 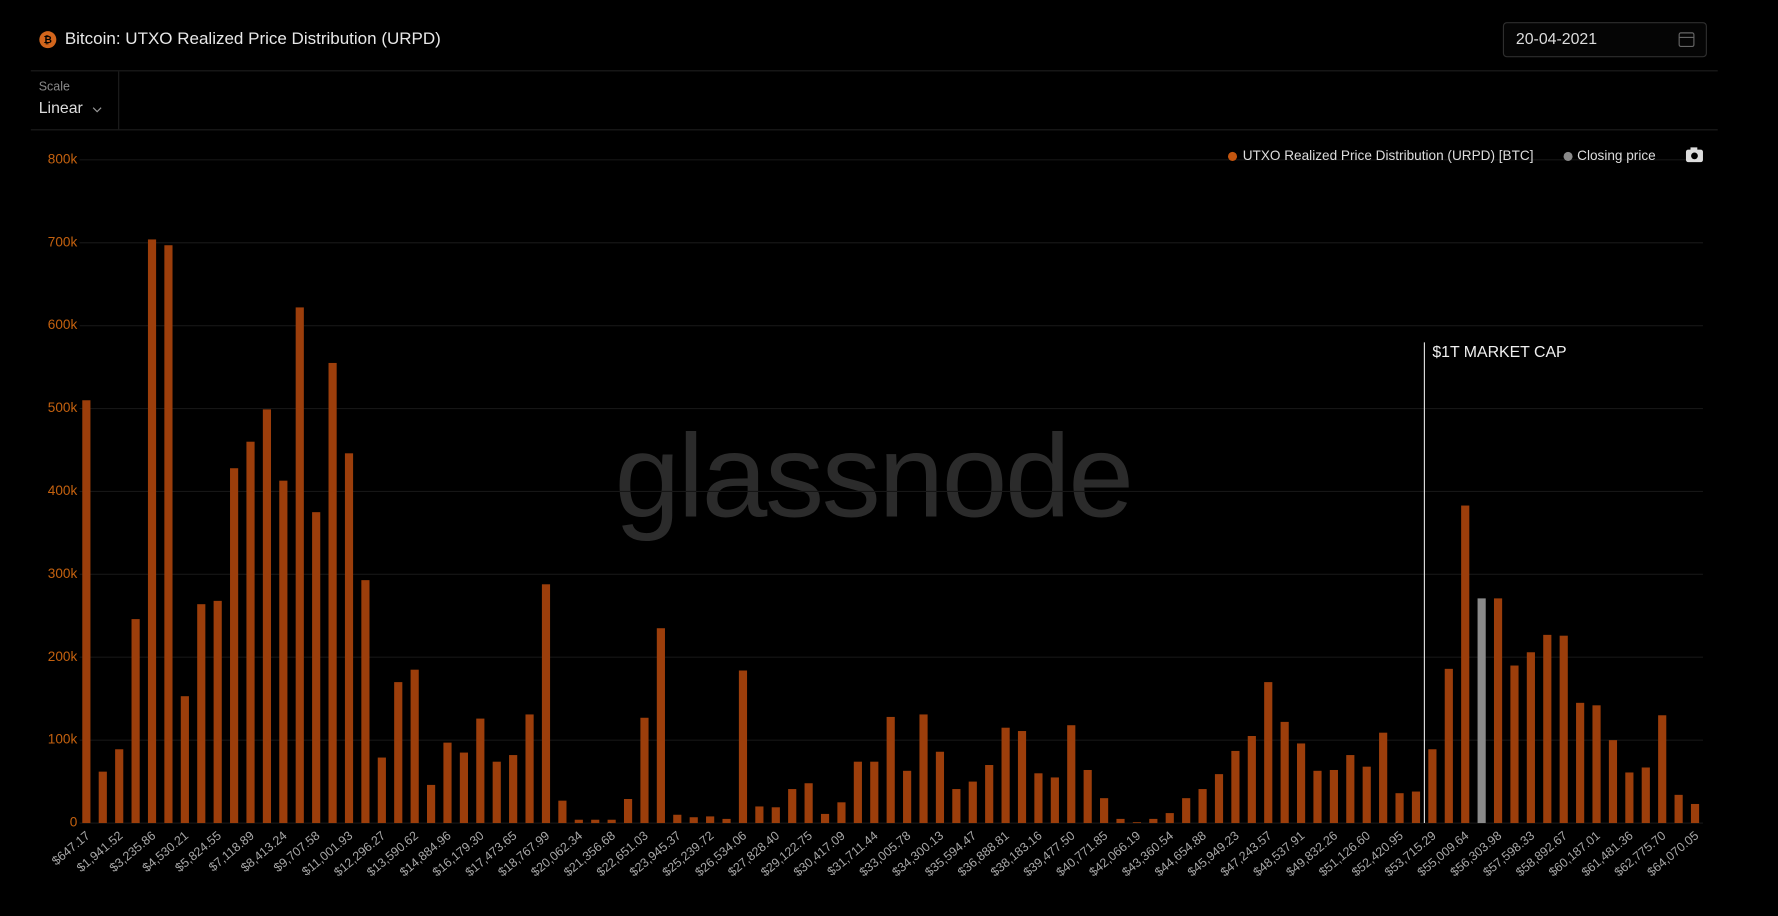 What do you see at coordinates (63, 241) in the screenshot?
I see `y-tick-label: 700k` at bounding box center [63, 241].